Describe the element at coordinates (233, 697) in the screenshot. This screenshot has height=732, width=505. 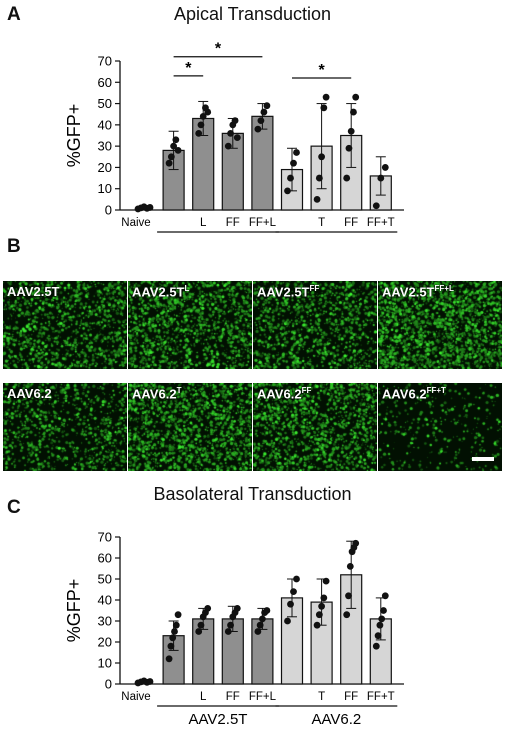
I see `x-tick-label: FF` at that location.